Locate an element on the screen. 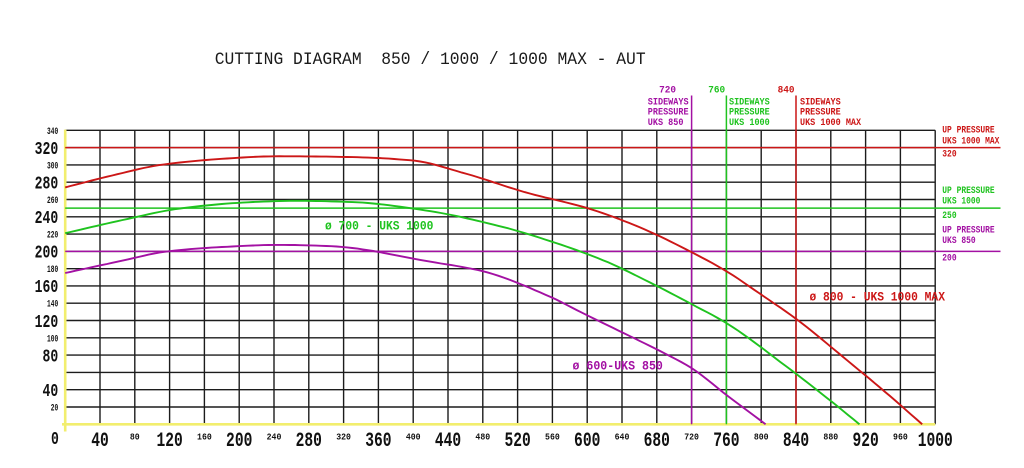 The width and height of the screenshot is (1024, 468). svg-text: 260 is located at coordinates (52, 201).